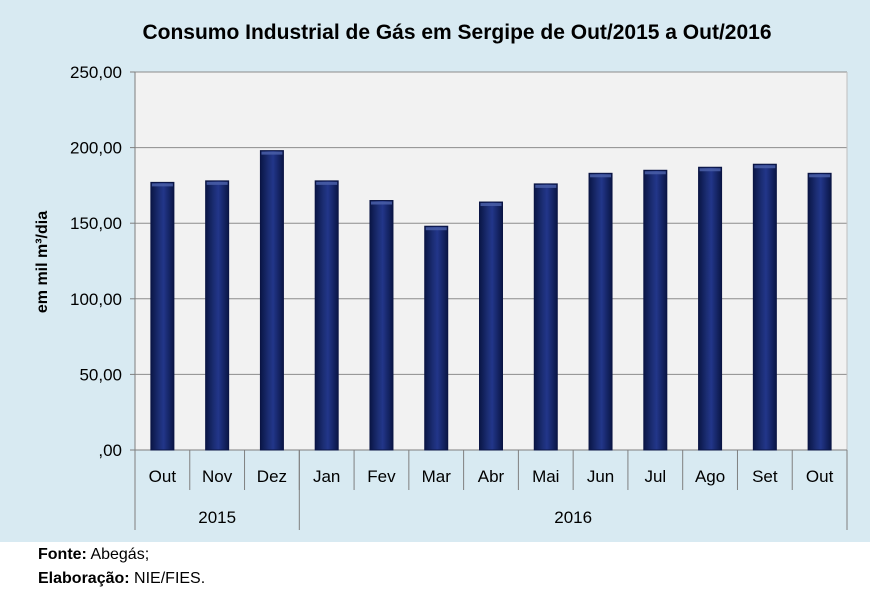 This screenshot has height=602, width=870. I want to click on source-line: Fonte: Abegás;, so click(121, 555).